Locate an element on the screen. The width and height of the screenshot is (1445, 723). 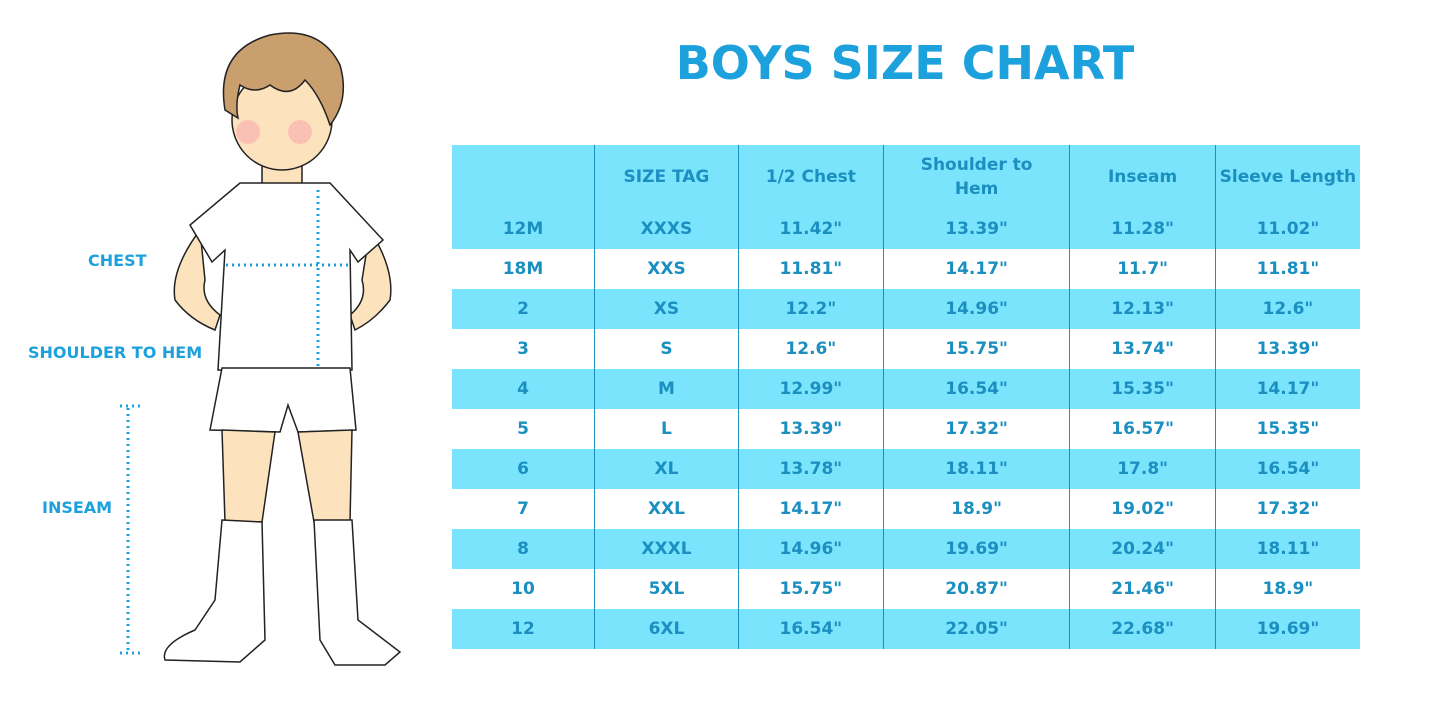
table-row: 12 6XL 16.54" 22.05" 22.68" 19.69" is located at coordinates (906, 629).